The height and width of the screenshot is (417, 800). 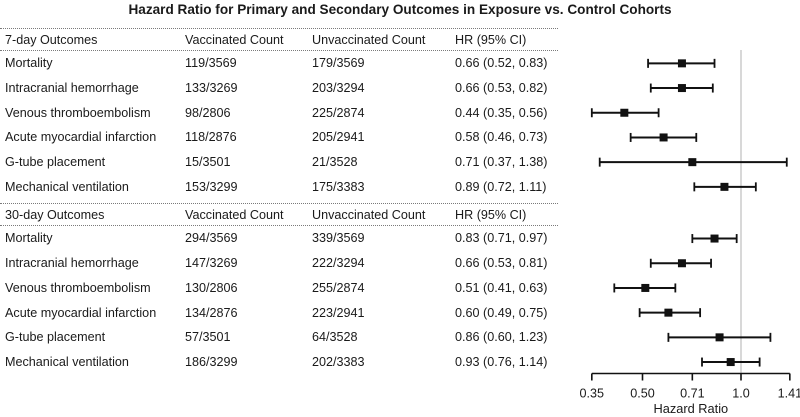 What do you see at coordinates (338, 88) in the screenshot?
I see `unvaccinated-count-cell: 203/3294` at bounding box center [338, 88].